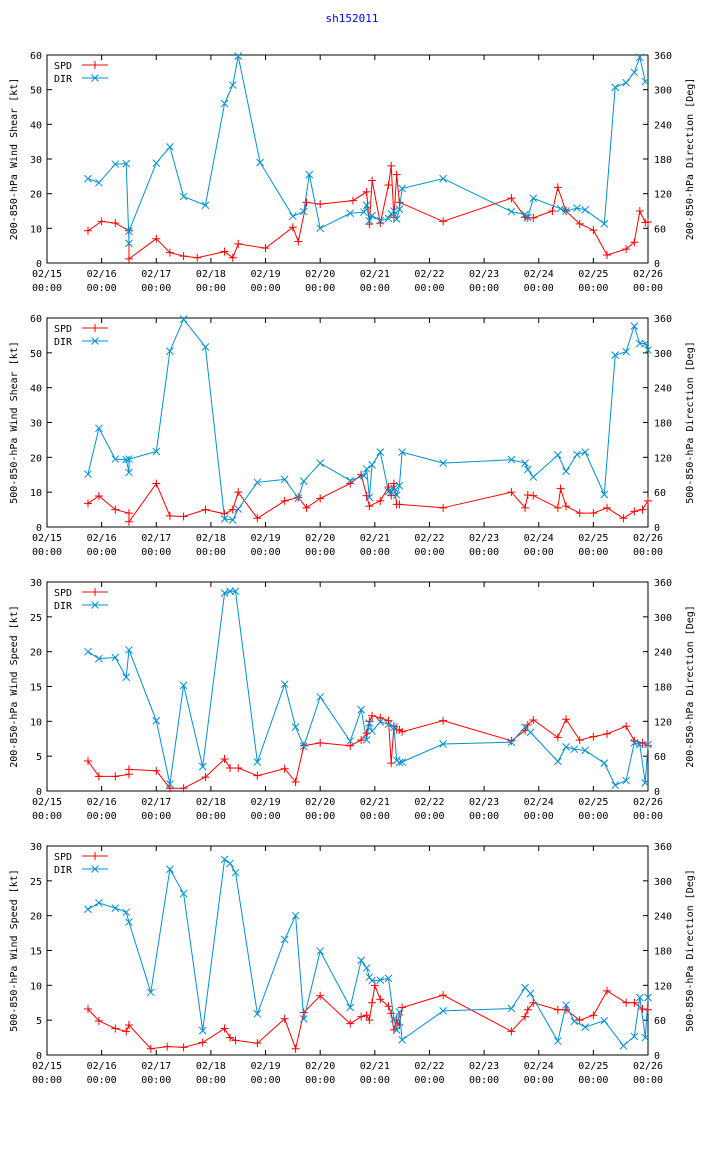 This screenshot has width=704, height=1156. Describe the element at coordinates (47, 802) in the screenshot. I see `panel3-xtick-date: 02/15` at that location.